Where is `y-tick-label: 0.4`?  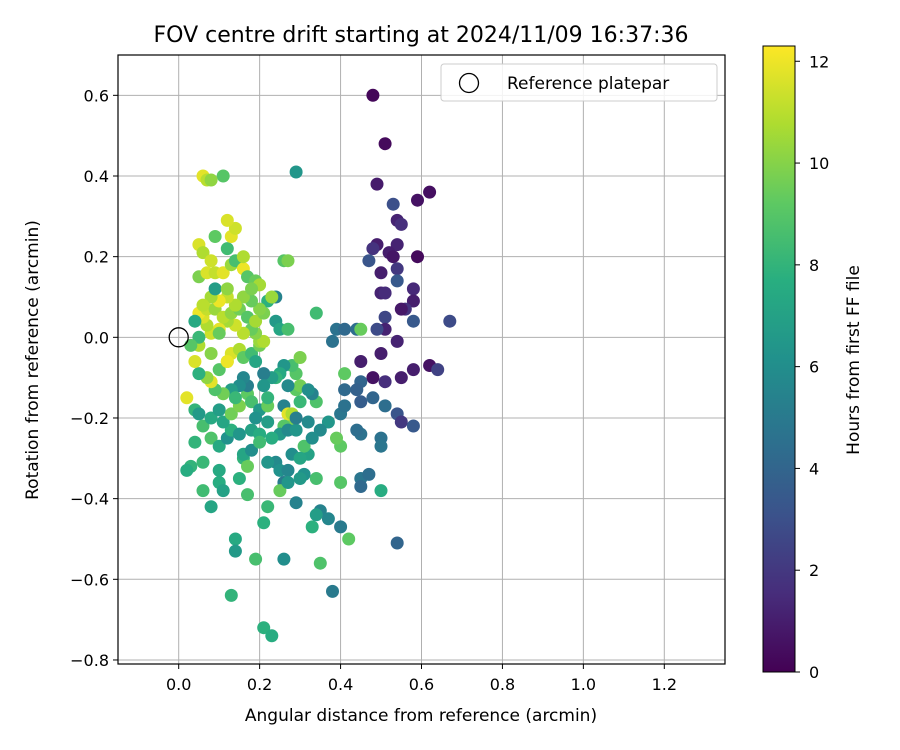
y-tick-label: 0.4 is located at coordinates (96, 176).